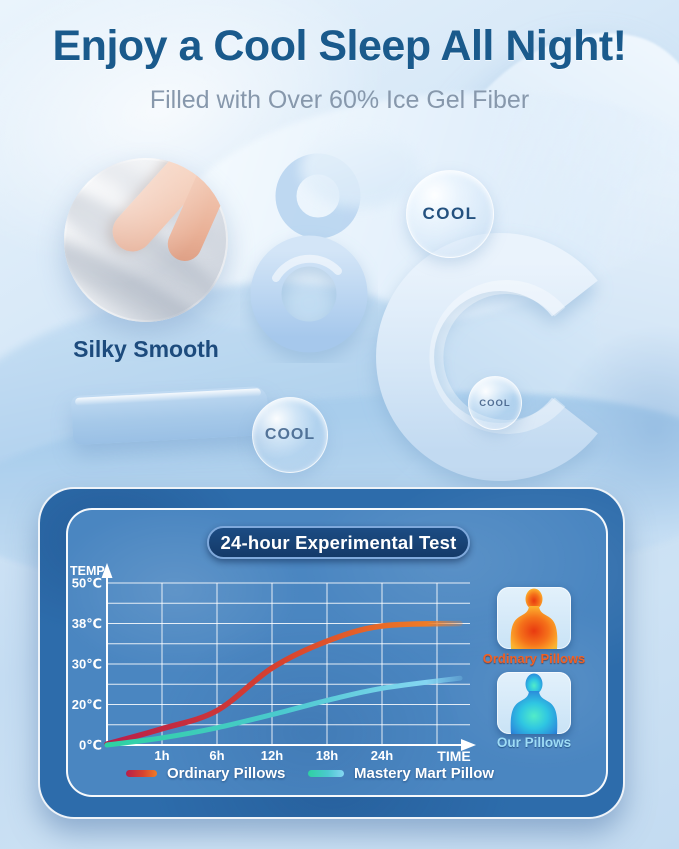  What do you see at coordinates (326, 773) in the screenshot?
I see `legend-swatch-teal` at bounding box center [326, 773].